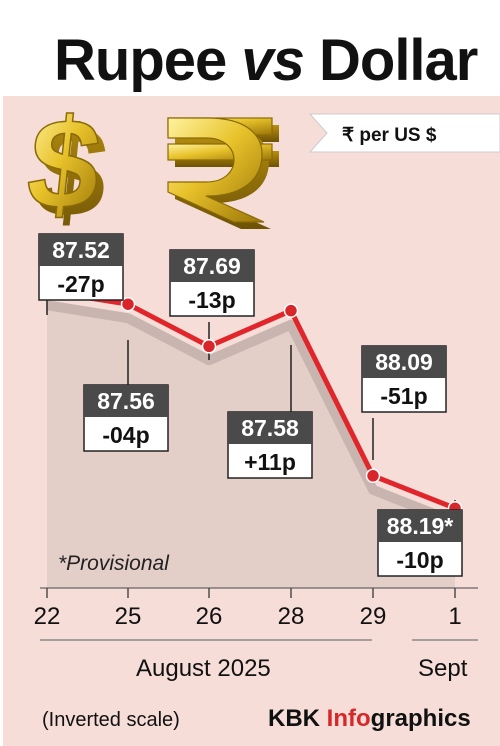 The height and width of the screenshot is (746, 500). Describe the element at coordinates (443, 668) in the screenshot. I see `month-label-sept: Sept` at that location.